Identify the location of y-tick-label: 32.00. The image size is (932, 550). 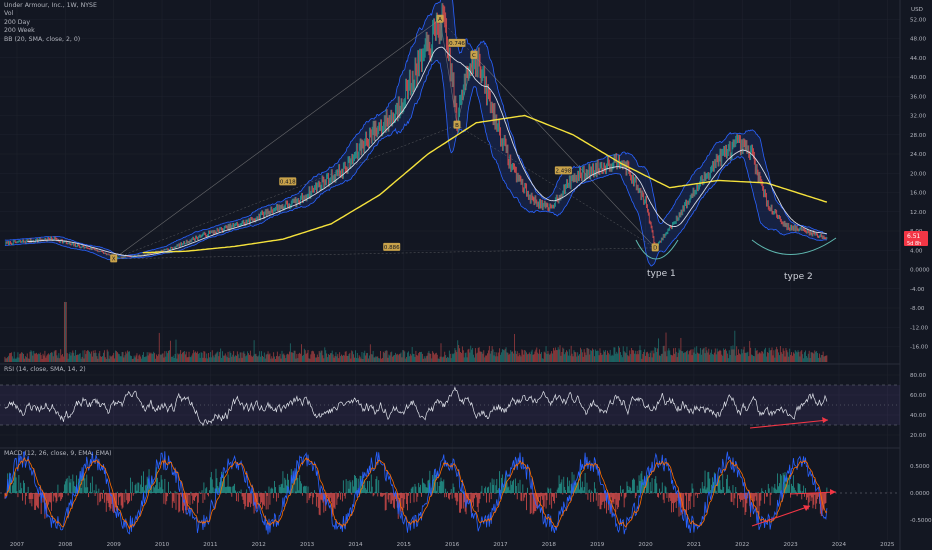
(918, 117).